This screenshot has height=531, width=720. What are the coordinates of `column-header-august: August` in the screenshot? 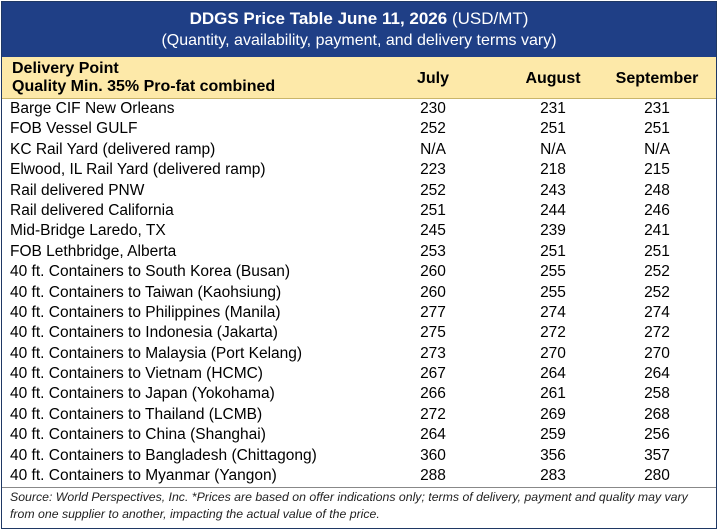 It's located at (553, 78).